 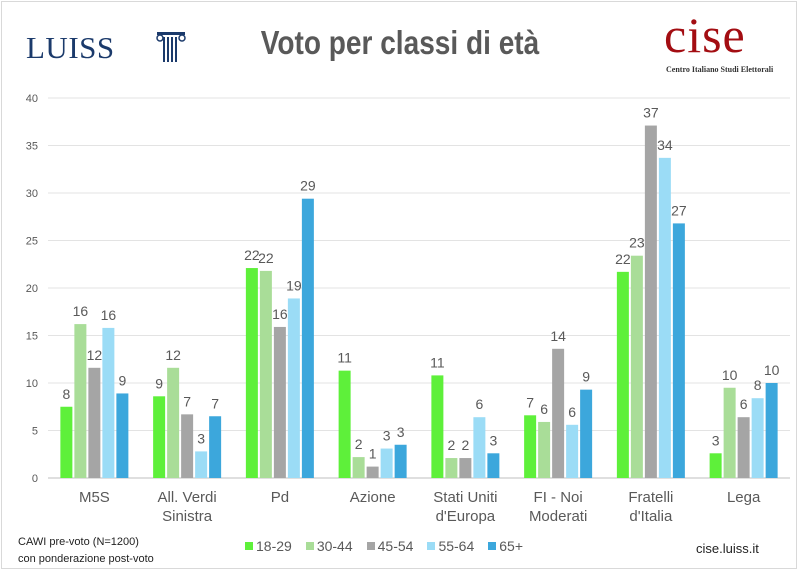 I want to click on x-tick-label: All. Verdi, so click(x=187, y=497).